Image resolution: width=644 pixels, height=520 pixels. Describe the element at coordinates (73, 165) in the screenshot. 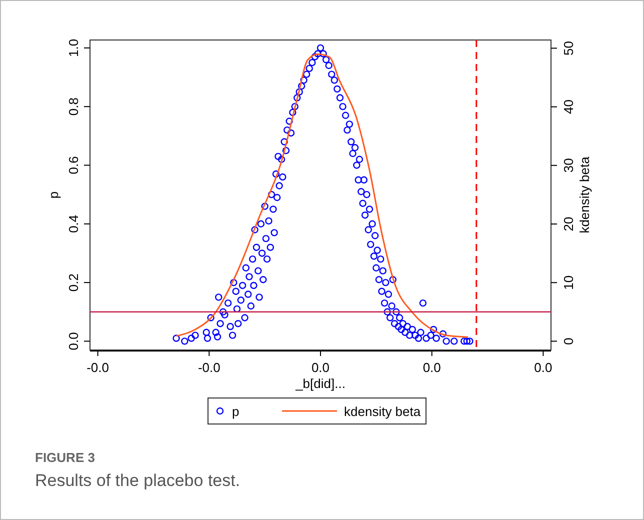

I see `y-tick-label: 0.6` at that location.